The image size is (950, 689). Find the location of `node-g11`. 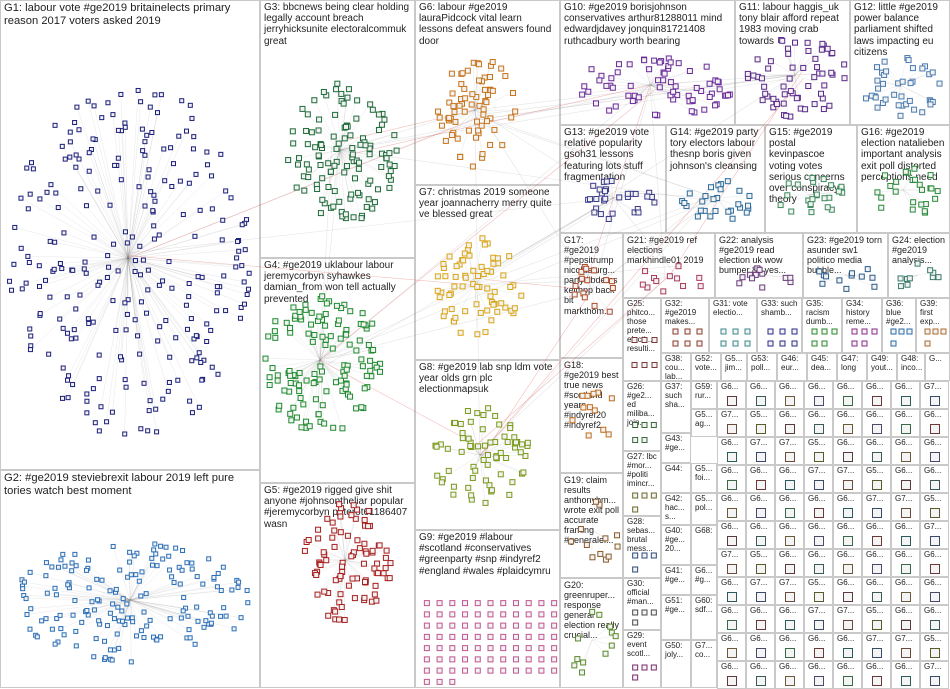

node-g11 is located at coordinates (783, 103).